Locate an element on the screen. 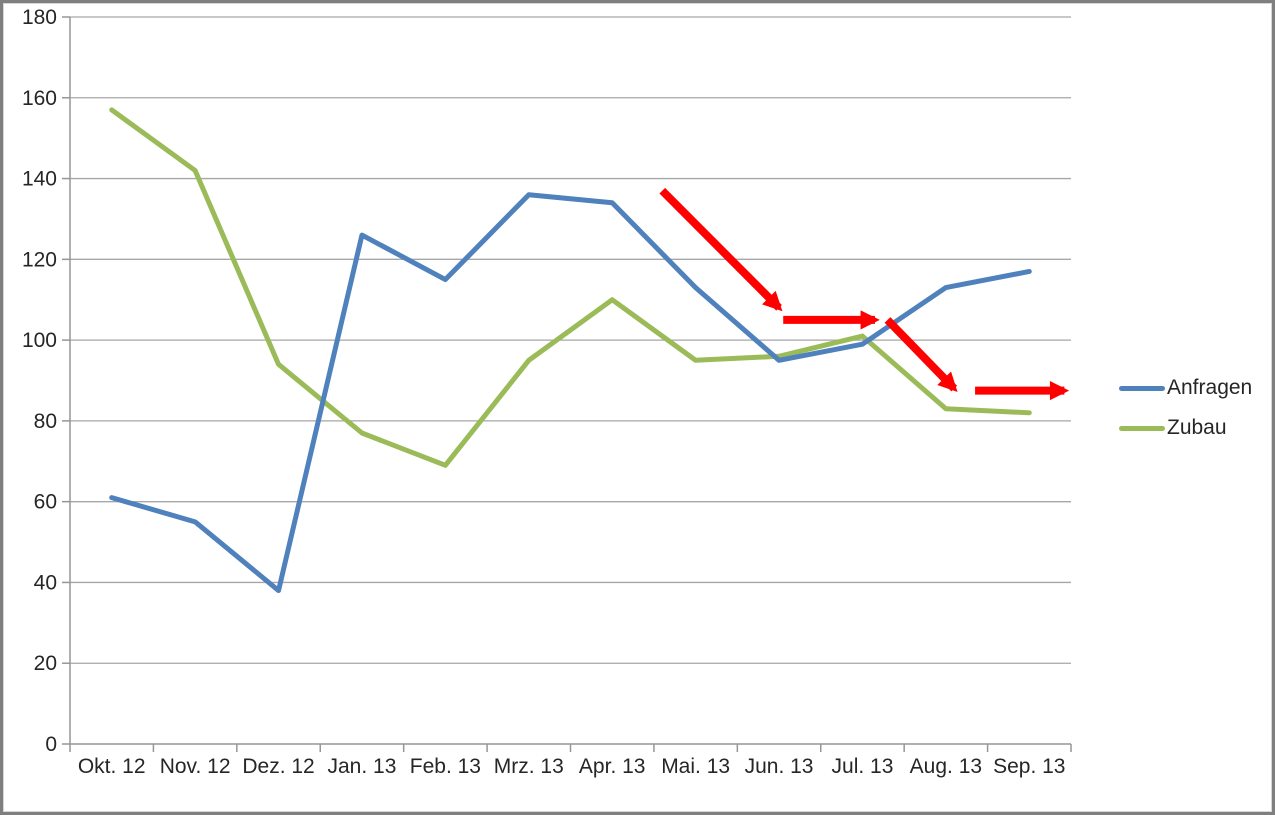 This screenshot has width=1275, height=815. legend-label-zubau: Zubau is located at coordinates (1197, 427).